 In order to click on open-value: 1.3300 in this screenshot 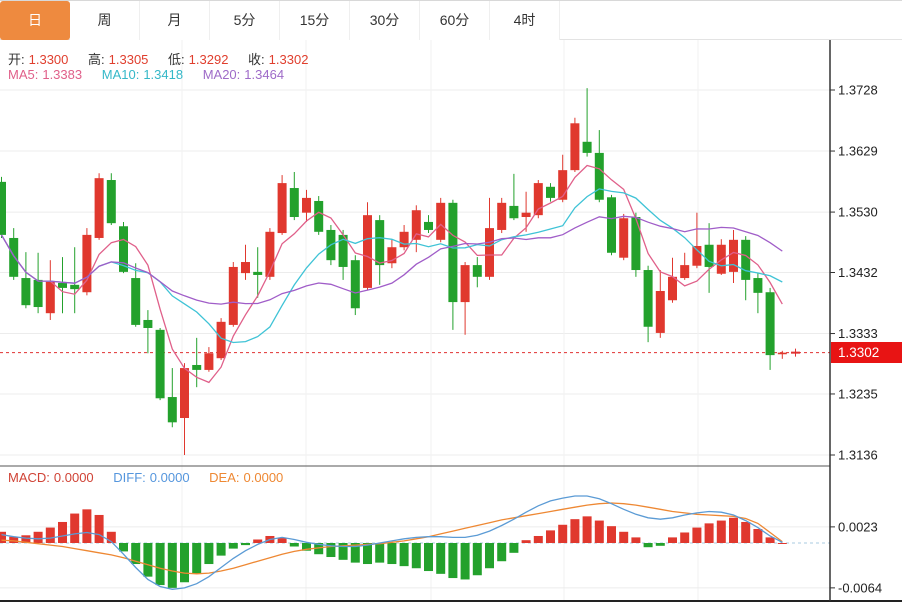, I will do `click(48, 59)`.